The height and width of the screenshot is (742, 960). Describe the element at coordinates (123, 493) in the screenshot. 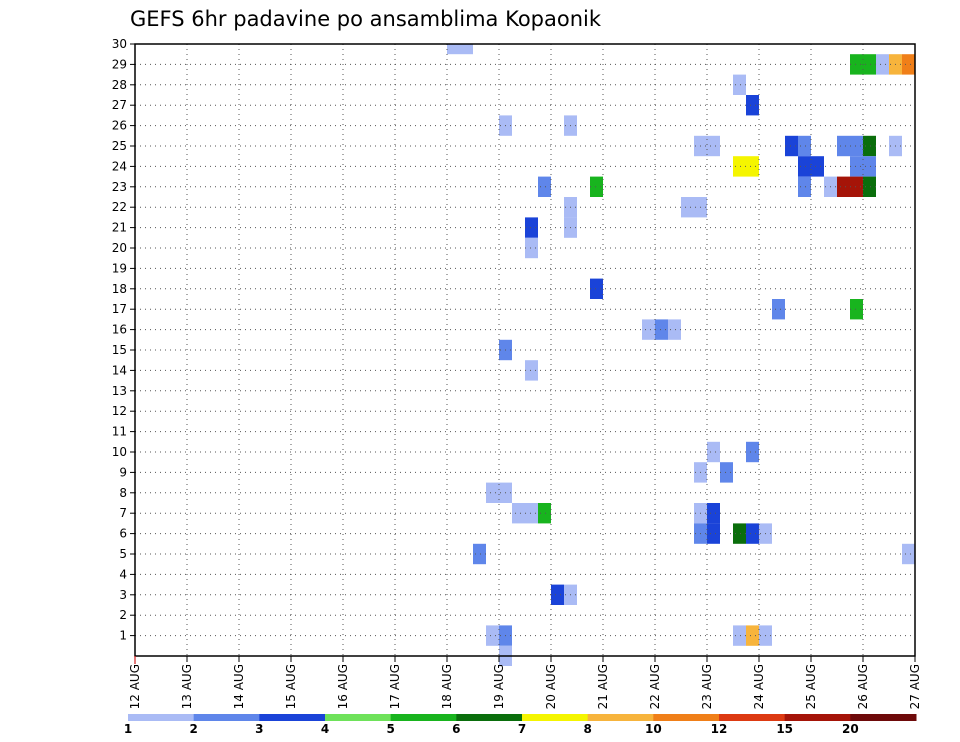

I see `y-tick-label: 8` at that location.